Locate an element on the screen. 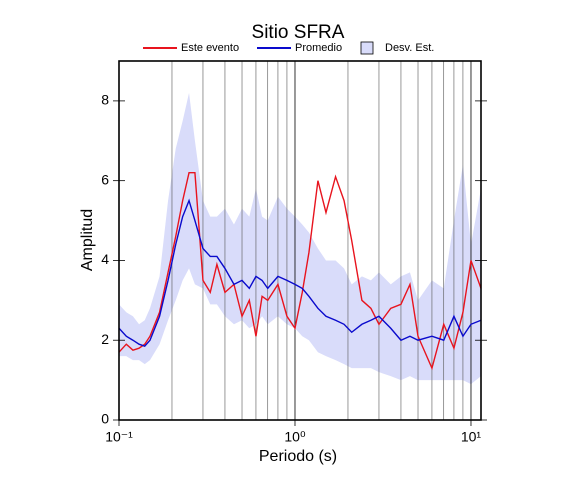  x-tick-label: 10⁰ is located at coordinates (295, 437).